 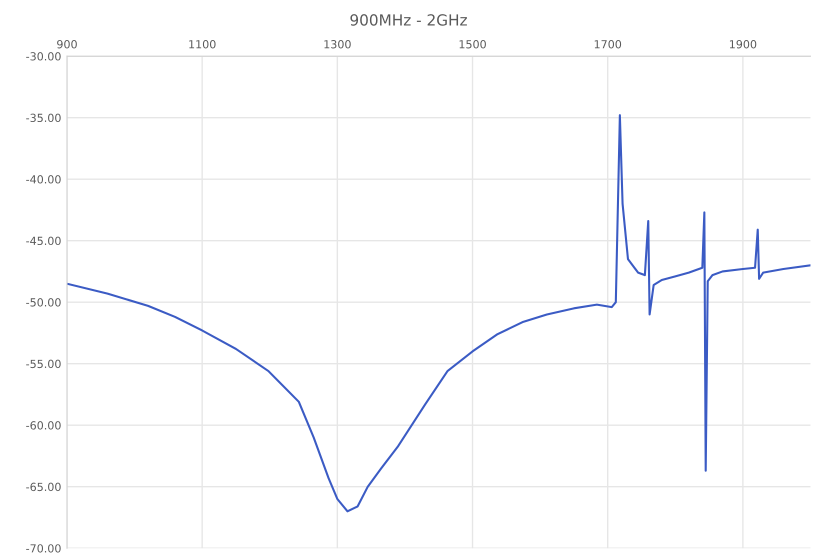 What do you see at coordinates (43, 56) in the screenshot?
I see `y-tick-label: -30.00` at bounding box center [43, 56].